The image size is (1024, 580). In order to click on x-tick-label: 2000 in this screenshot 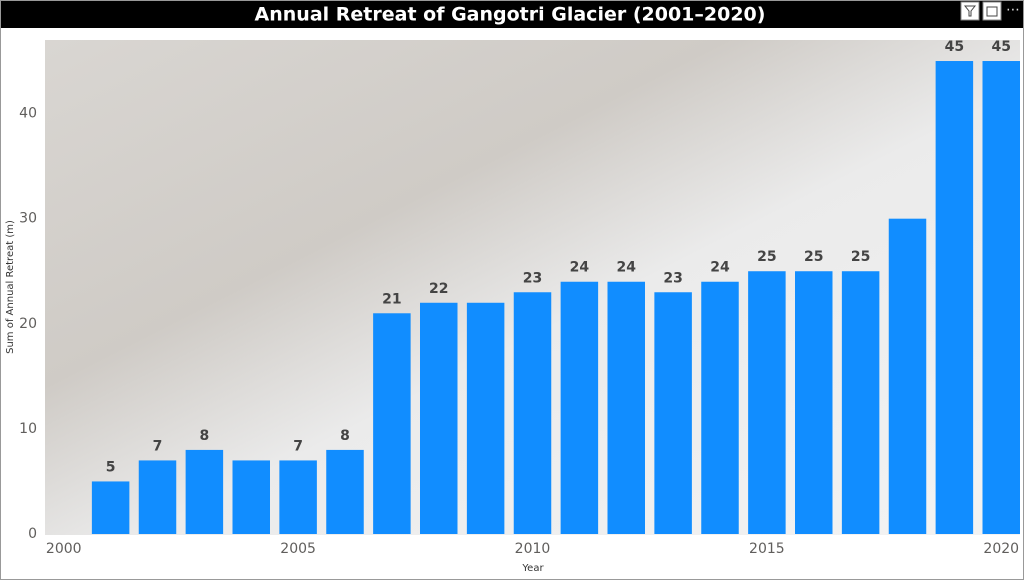, I will do `click(64, 549)`.